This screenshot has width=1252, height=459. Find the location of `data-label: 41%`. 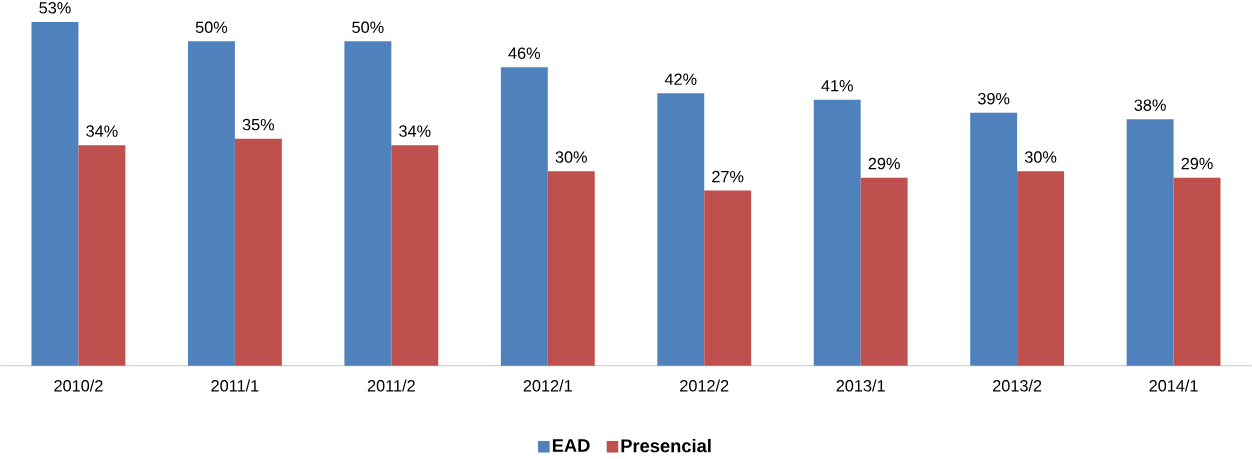

data-label: 41% is located at coordinates (837, 86).